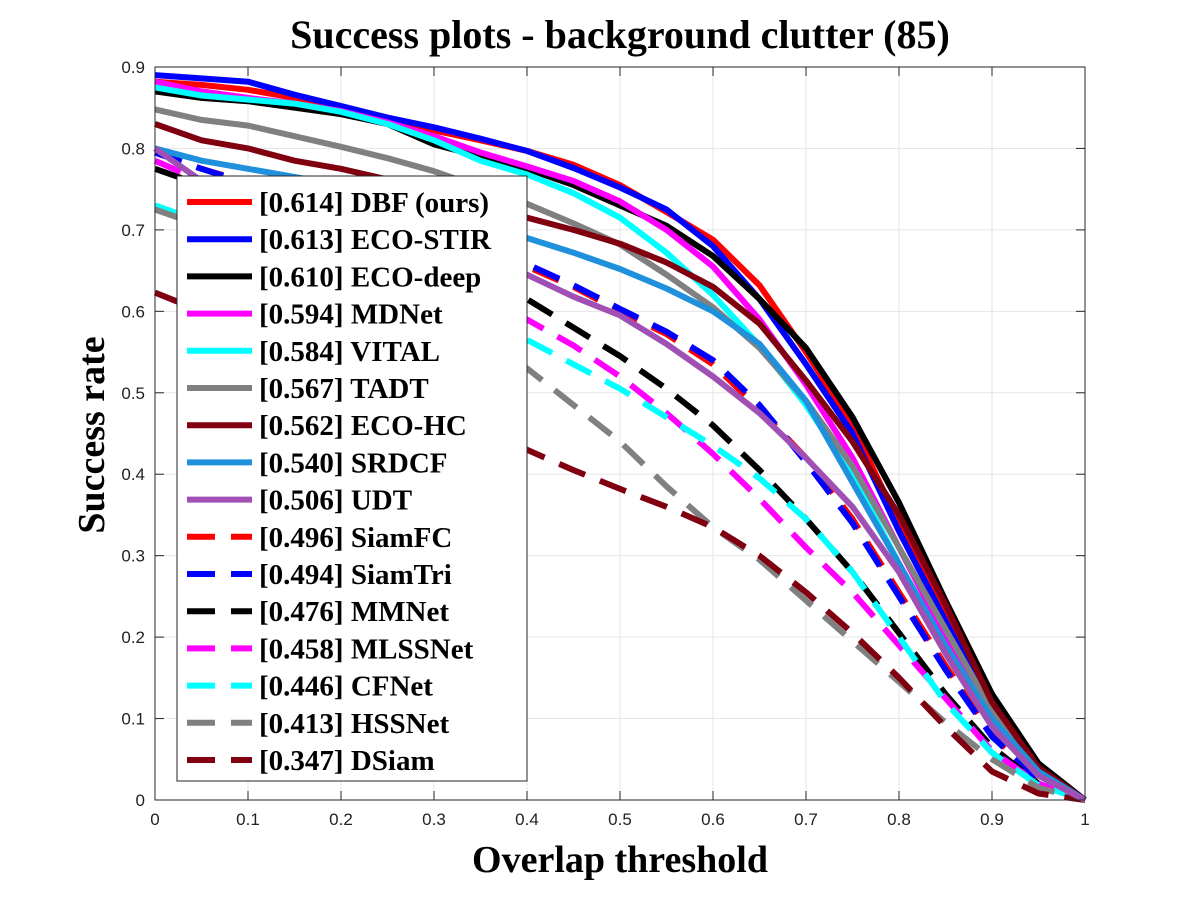 The height and width of the screenshot is (900, 1200). What do you see at coordinates (133, 67) in the screenshot?
I see `y-tick-label: 0.9` at bounding box center [133, 67].